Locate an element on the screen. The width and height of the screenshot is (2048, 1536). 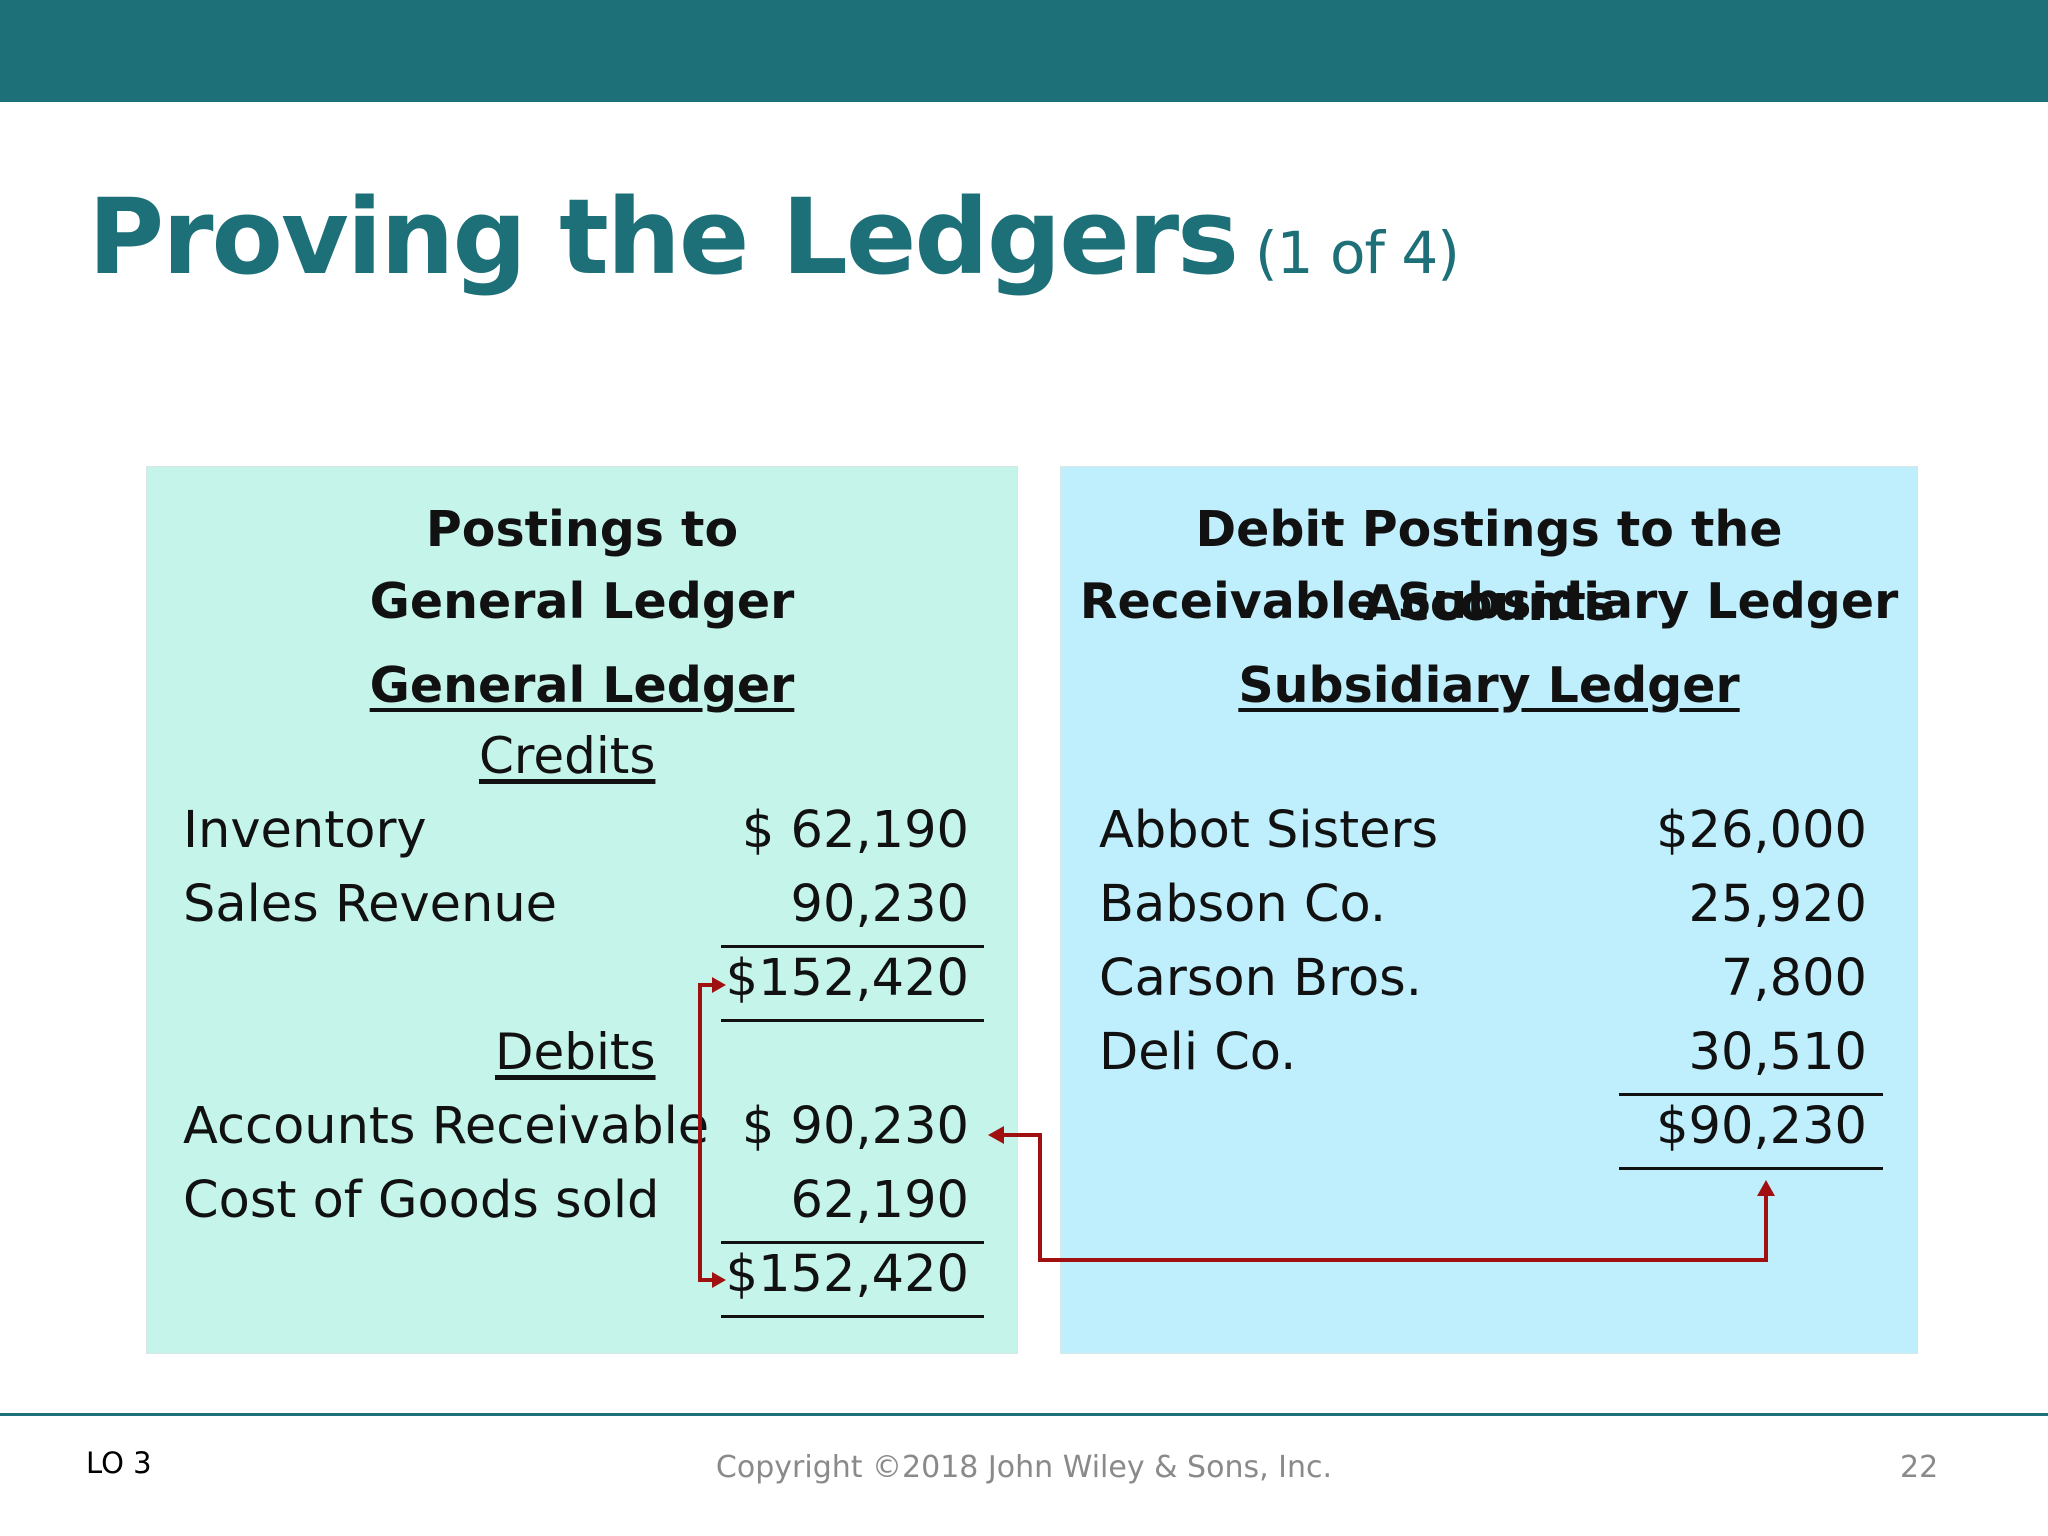
credit-row-amount: $ 62,190 is located at coordinates (855, 830).